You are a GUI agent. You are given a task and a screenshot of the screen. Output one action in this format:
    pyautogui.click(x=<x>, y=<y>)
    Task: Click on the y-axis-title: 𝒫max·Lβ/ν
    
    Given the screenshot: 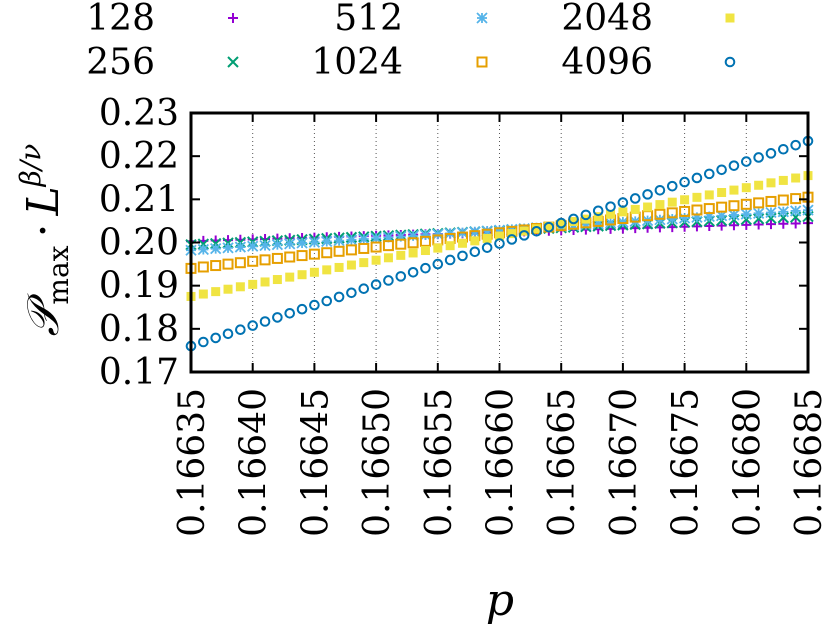 What is the action you would take?
    pyautogui.click(x=44, y=240)
    